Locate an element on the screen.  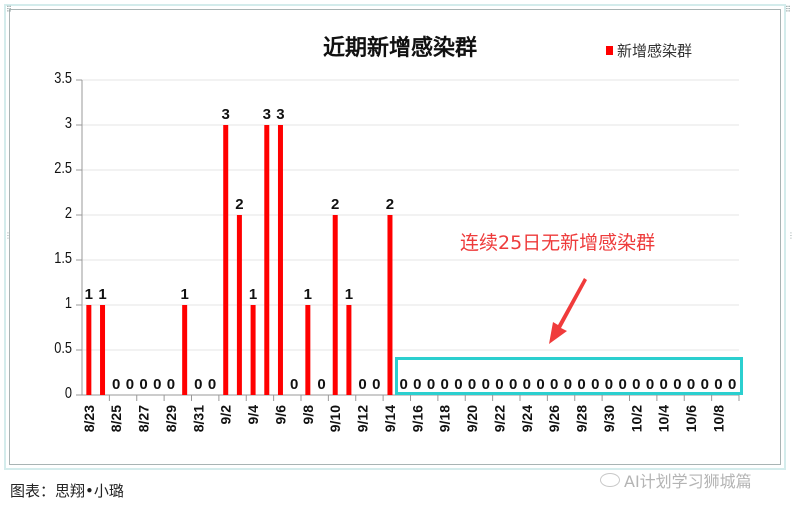
y-tick-label: 0 is located at coordinates (68, 393).